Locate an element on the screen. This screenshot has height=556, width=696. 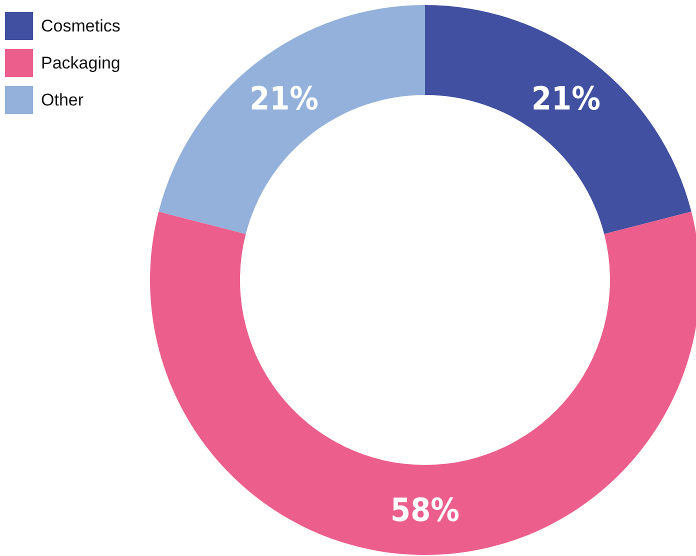
legend-label: Cosmetics is located at coordinates (80, 26).